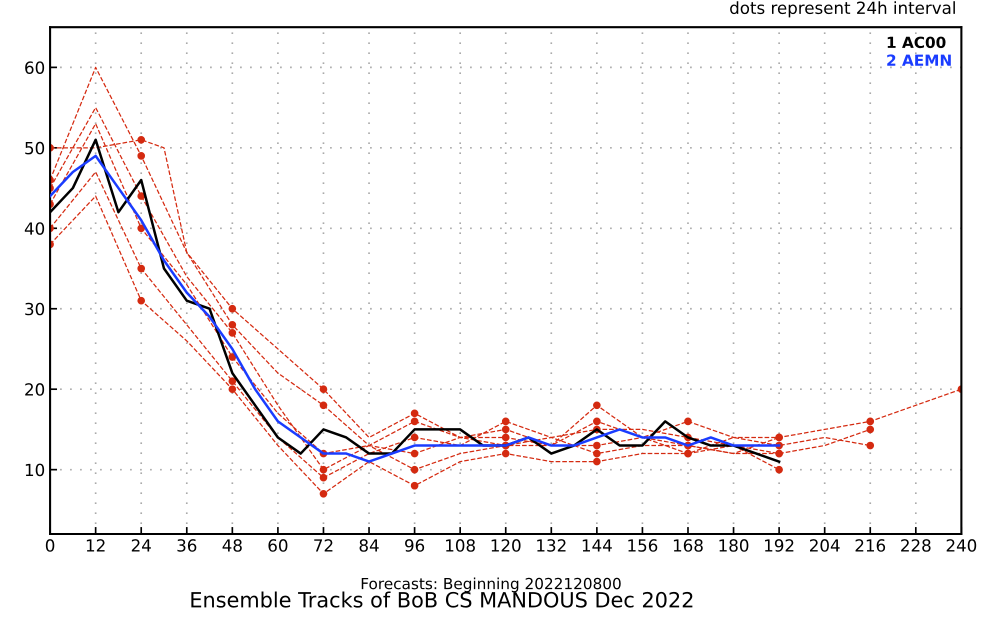 Image resolution: width=982 pixels, height=617 pixels. I want to click on text: Ensemble Tracks of BoB CS MANDOUS Dec 2022, so click(441, 599).